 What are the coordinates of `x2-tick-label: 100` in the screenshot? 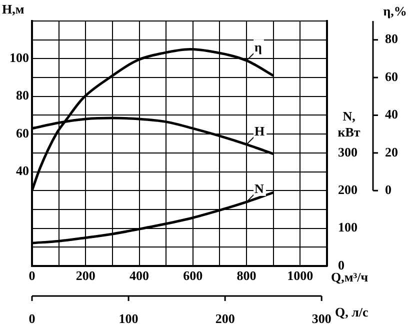 It's located at (128, 318).